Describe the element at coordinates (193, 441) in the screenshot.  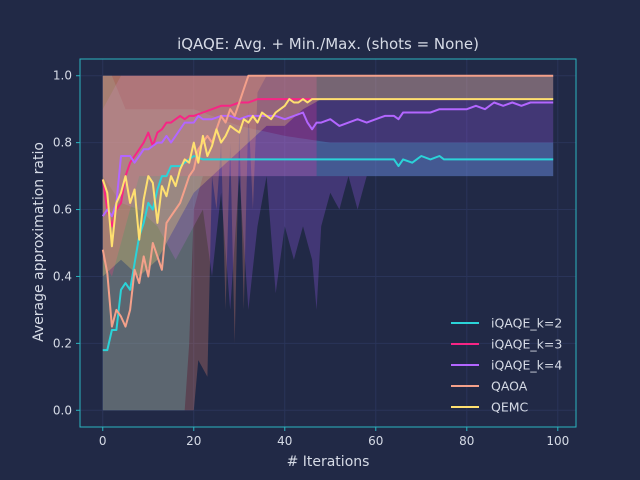
I see `x-tick-label: 20` at that location.